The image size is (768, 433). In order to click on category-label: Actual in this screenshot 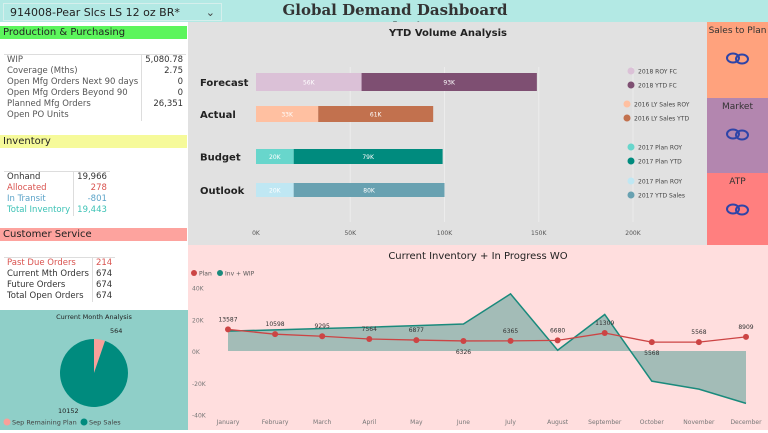, I will do `click(218, 115)`.